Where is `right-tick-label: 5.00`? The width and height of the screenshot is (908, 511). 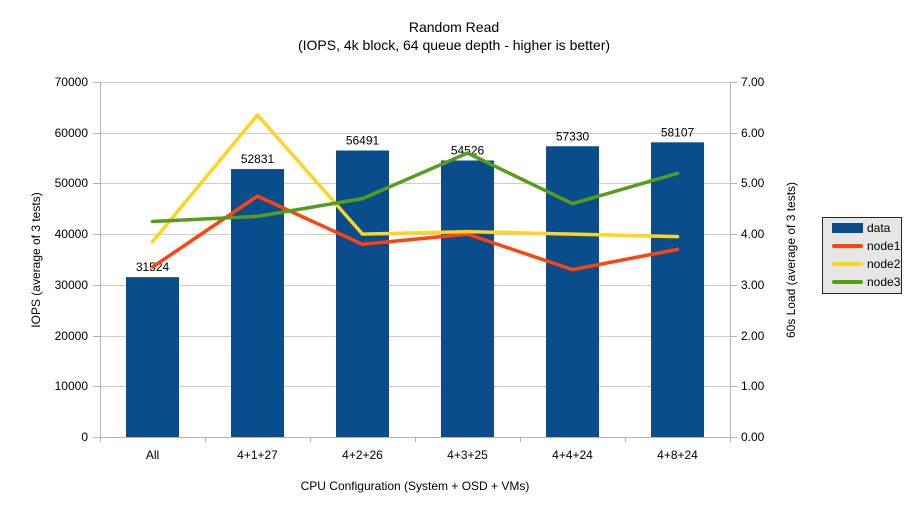 right-tick-label: 5.00 is located at coordinates (753, 183).